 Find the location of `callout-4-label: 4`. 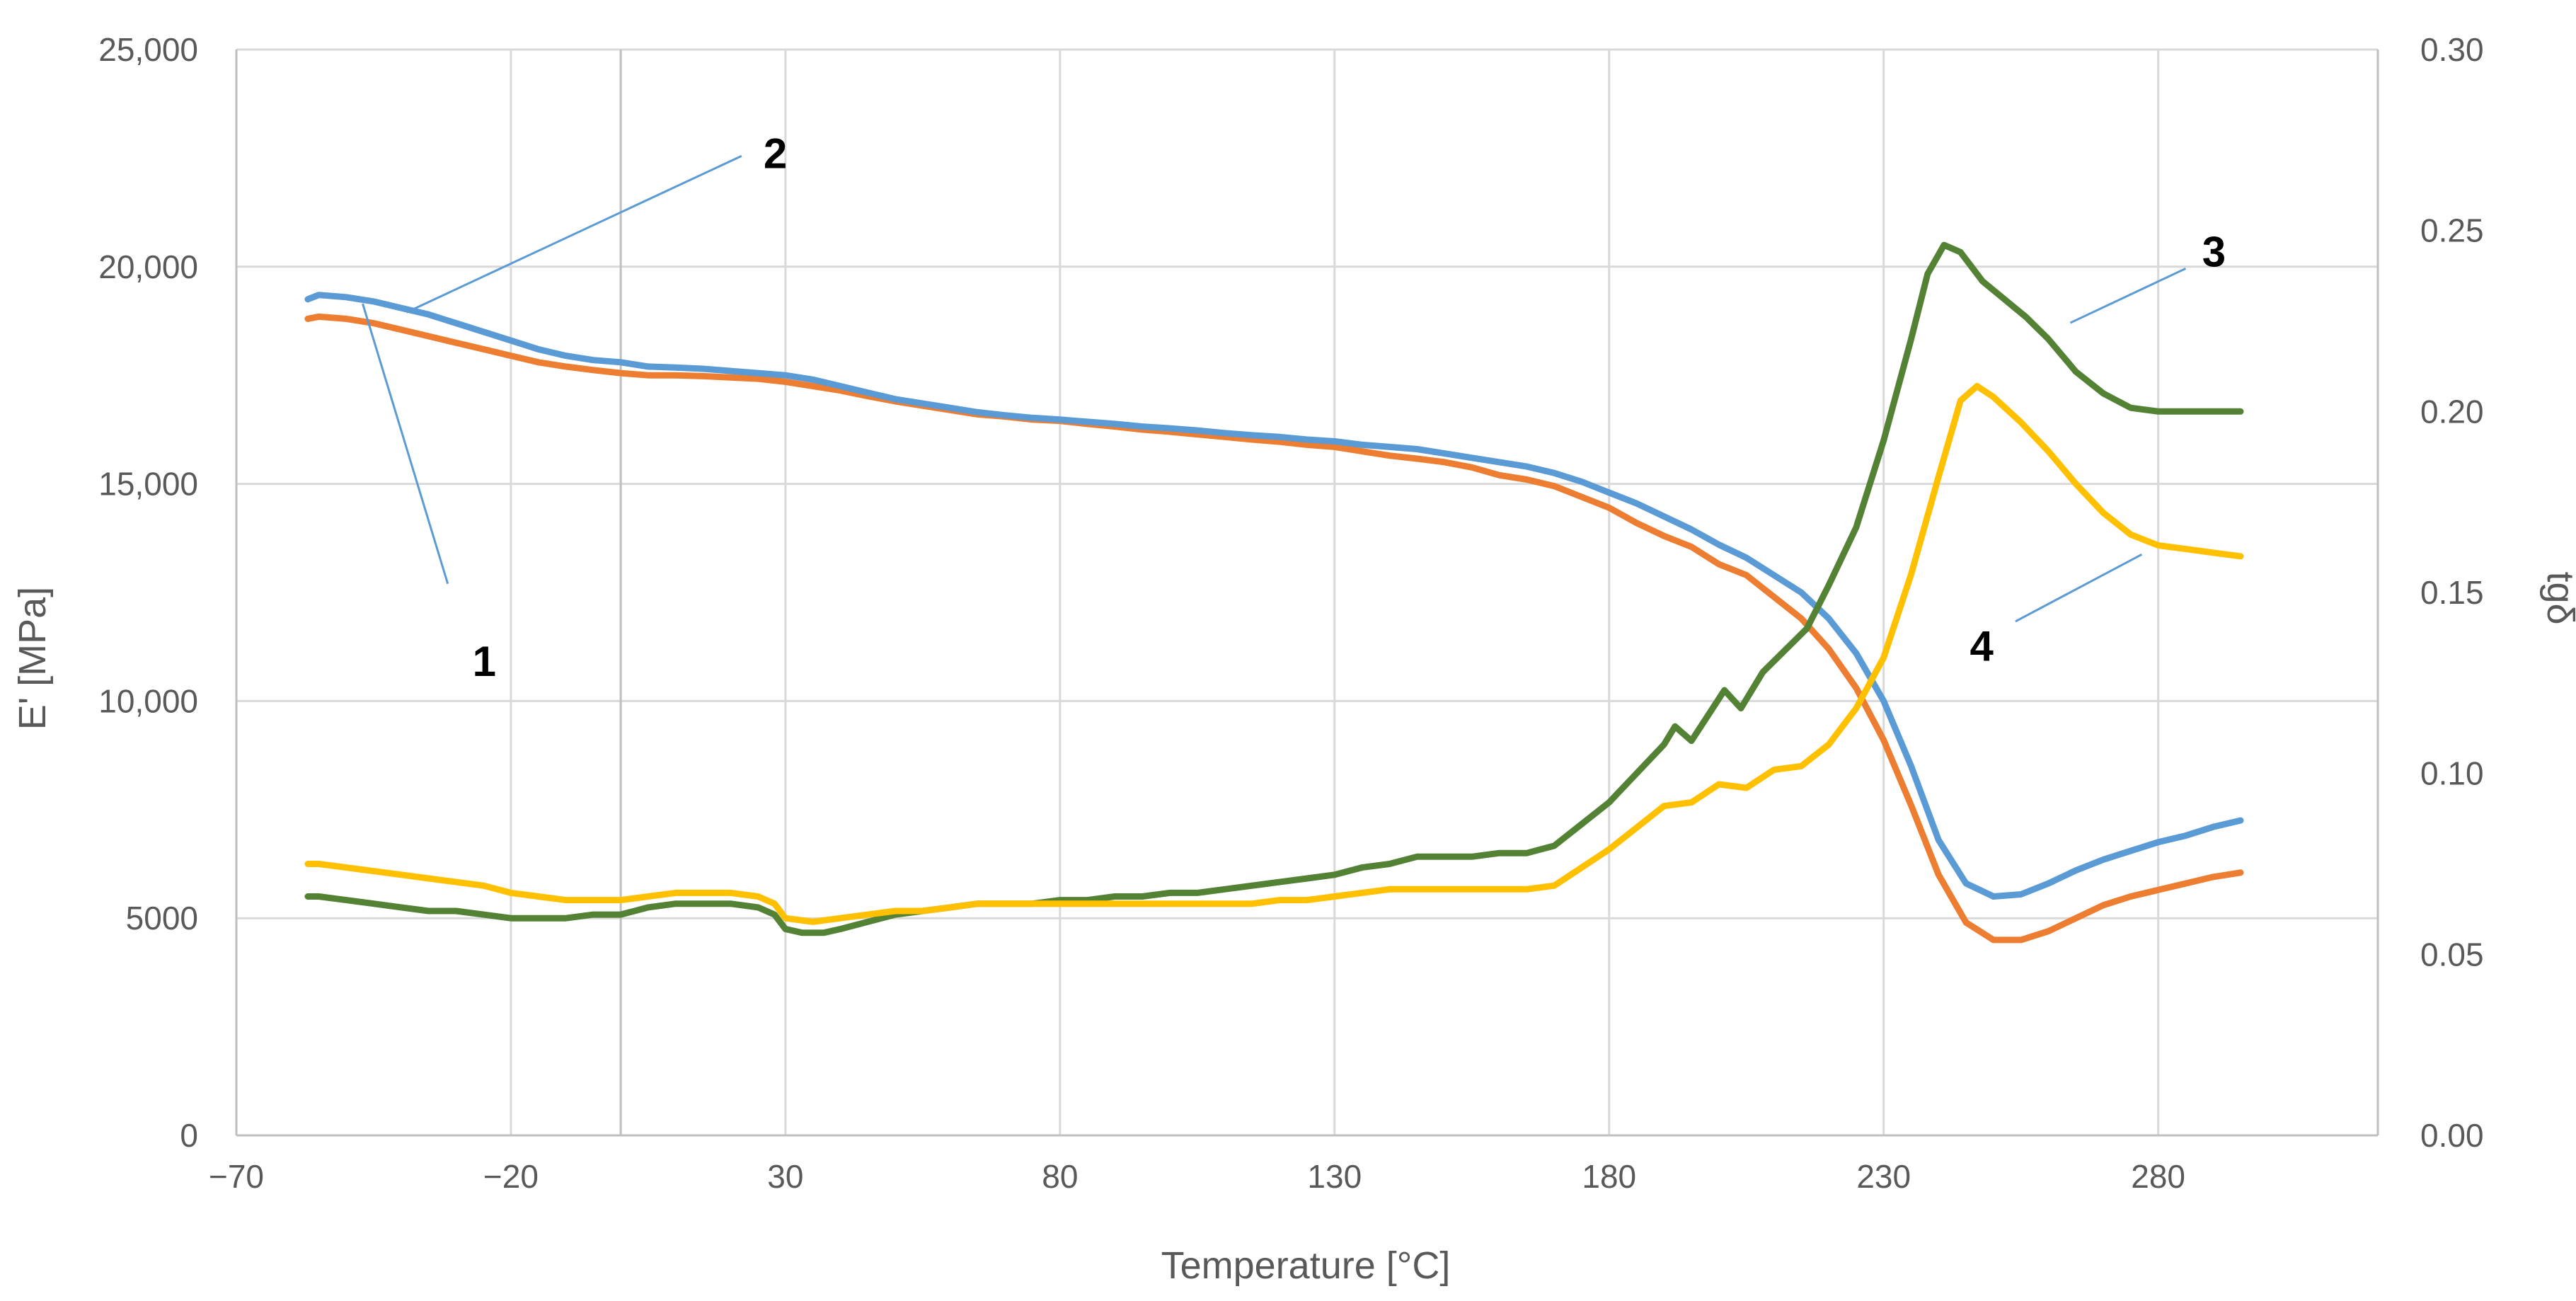

callout-4-label: 4 is located at coordinates (1982, 646).